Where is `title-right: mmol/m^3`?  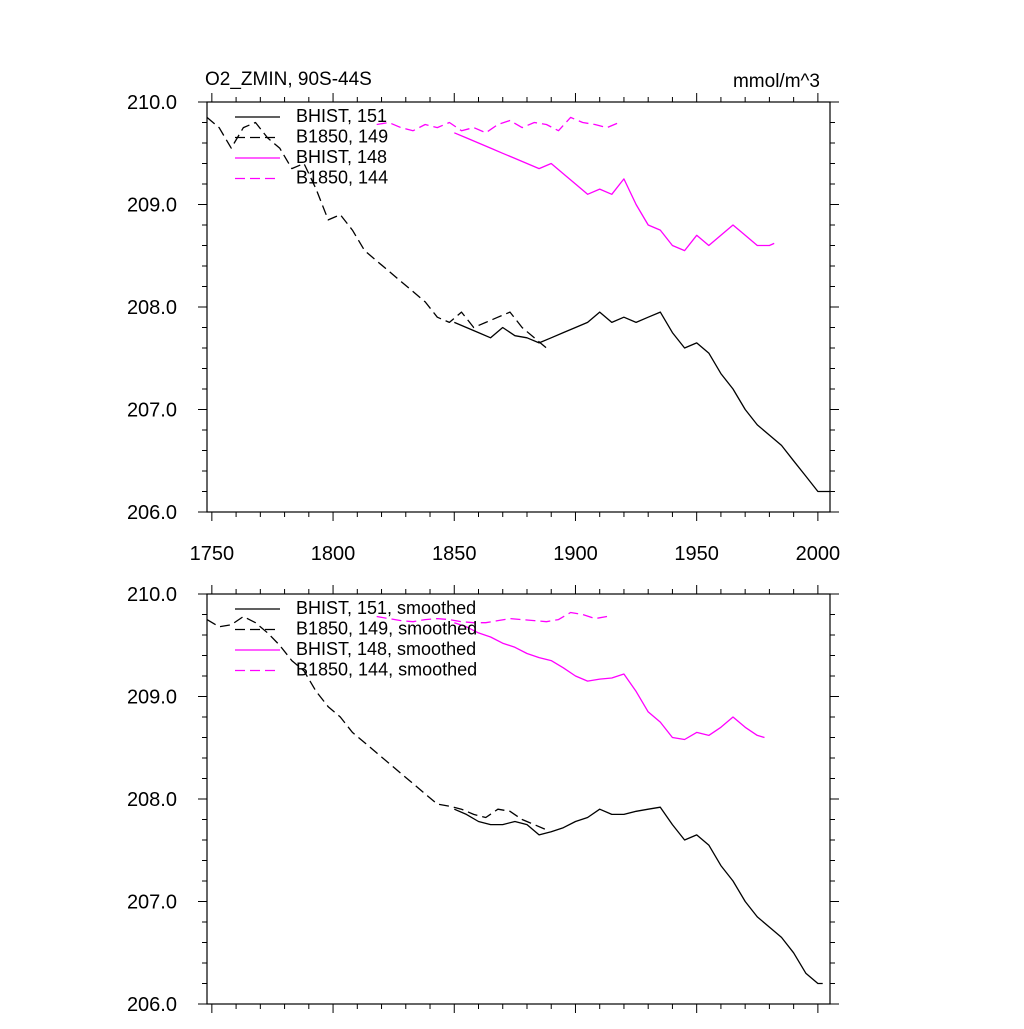
title-right: mmol/m^3 is located at coordinates (776, 81).